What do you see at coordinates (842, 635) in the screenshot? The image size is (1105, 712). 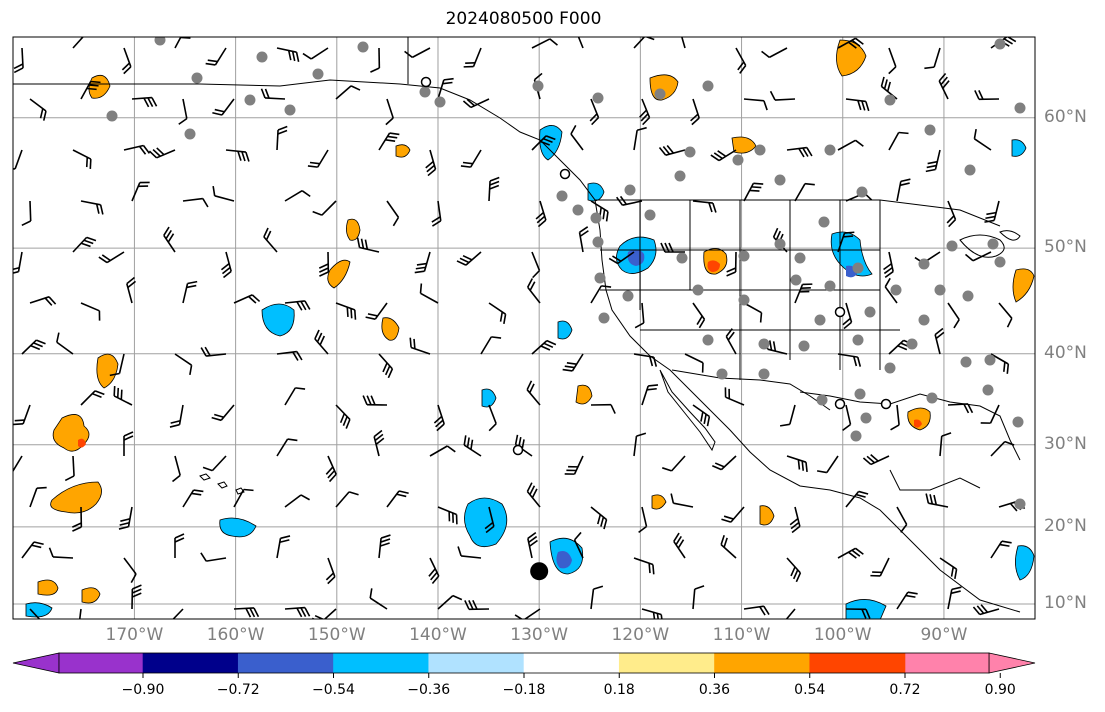 I see `longitude-label: 100°W` at bounding box center [842, 635].